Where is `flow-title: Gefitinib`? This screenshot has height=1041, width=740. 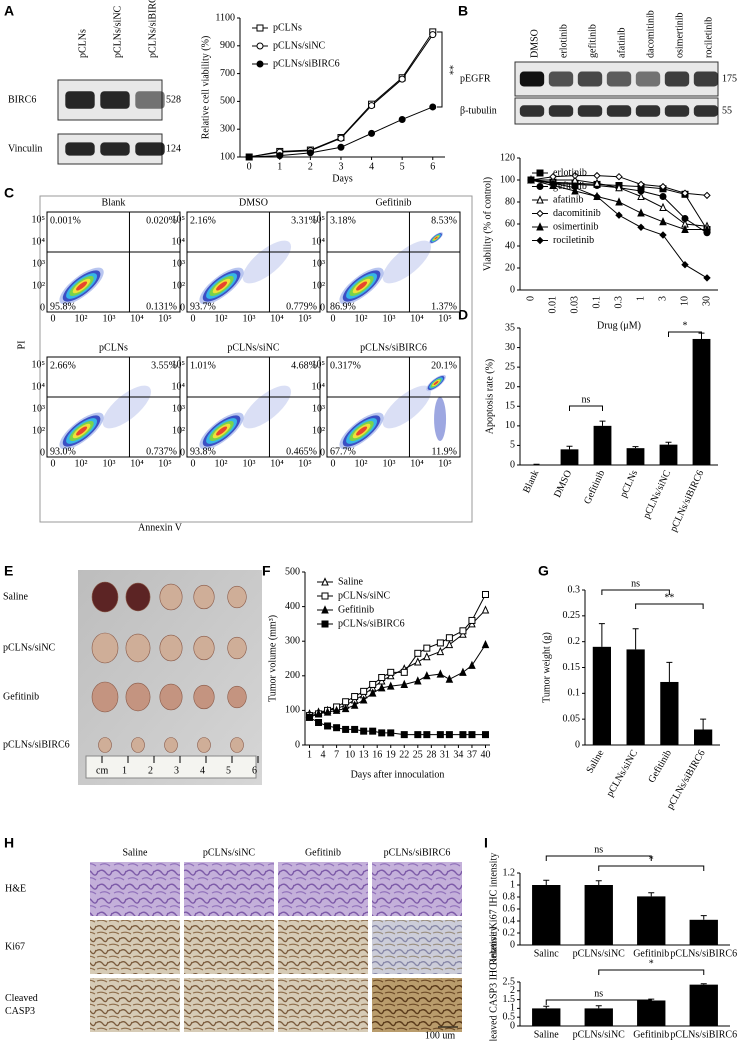 flow-title: Gefitinib is located at coordinates (393, 202).